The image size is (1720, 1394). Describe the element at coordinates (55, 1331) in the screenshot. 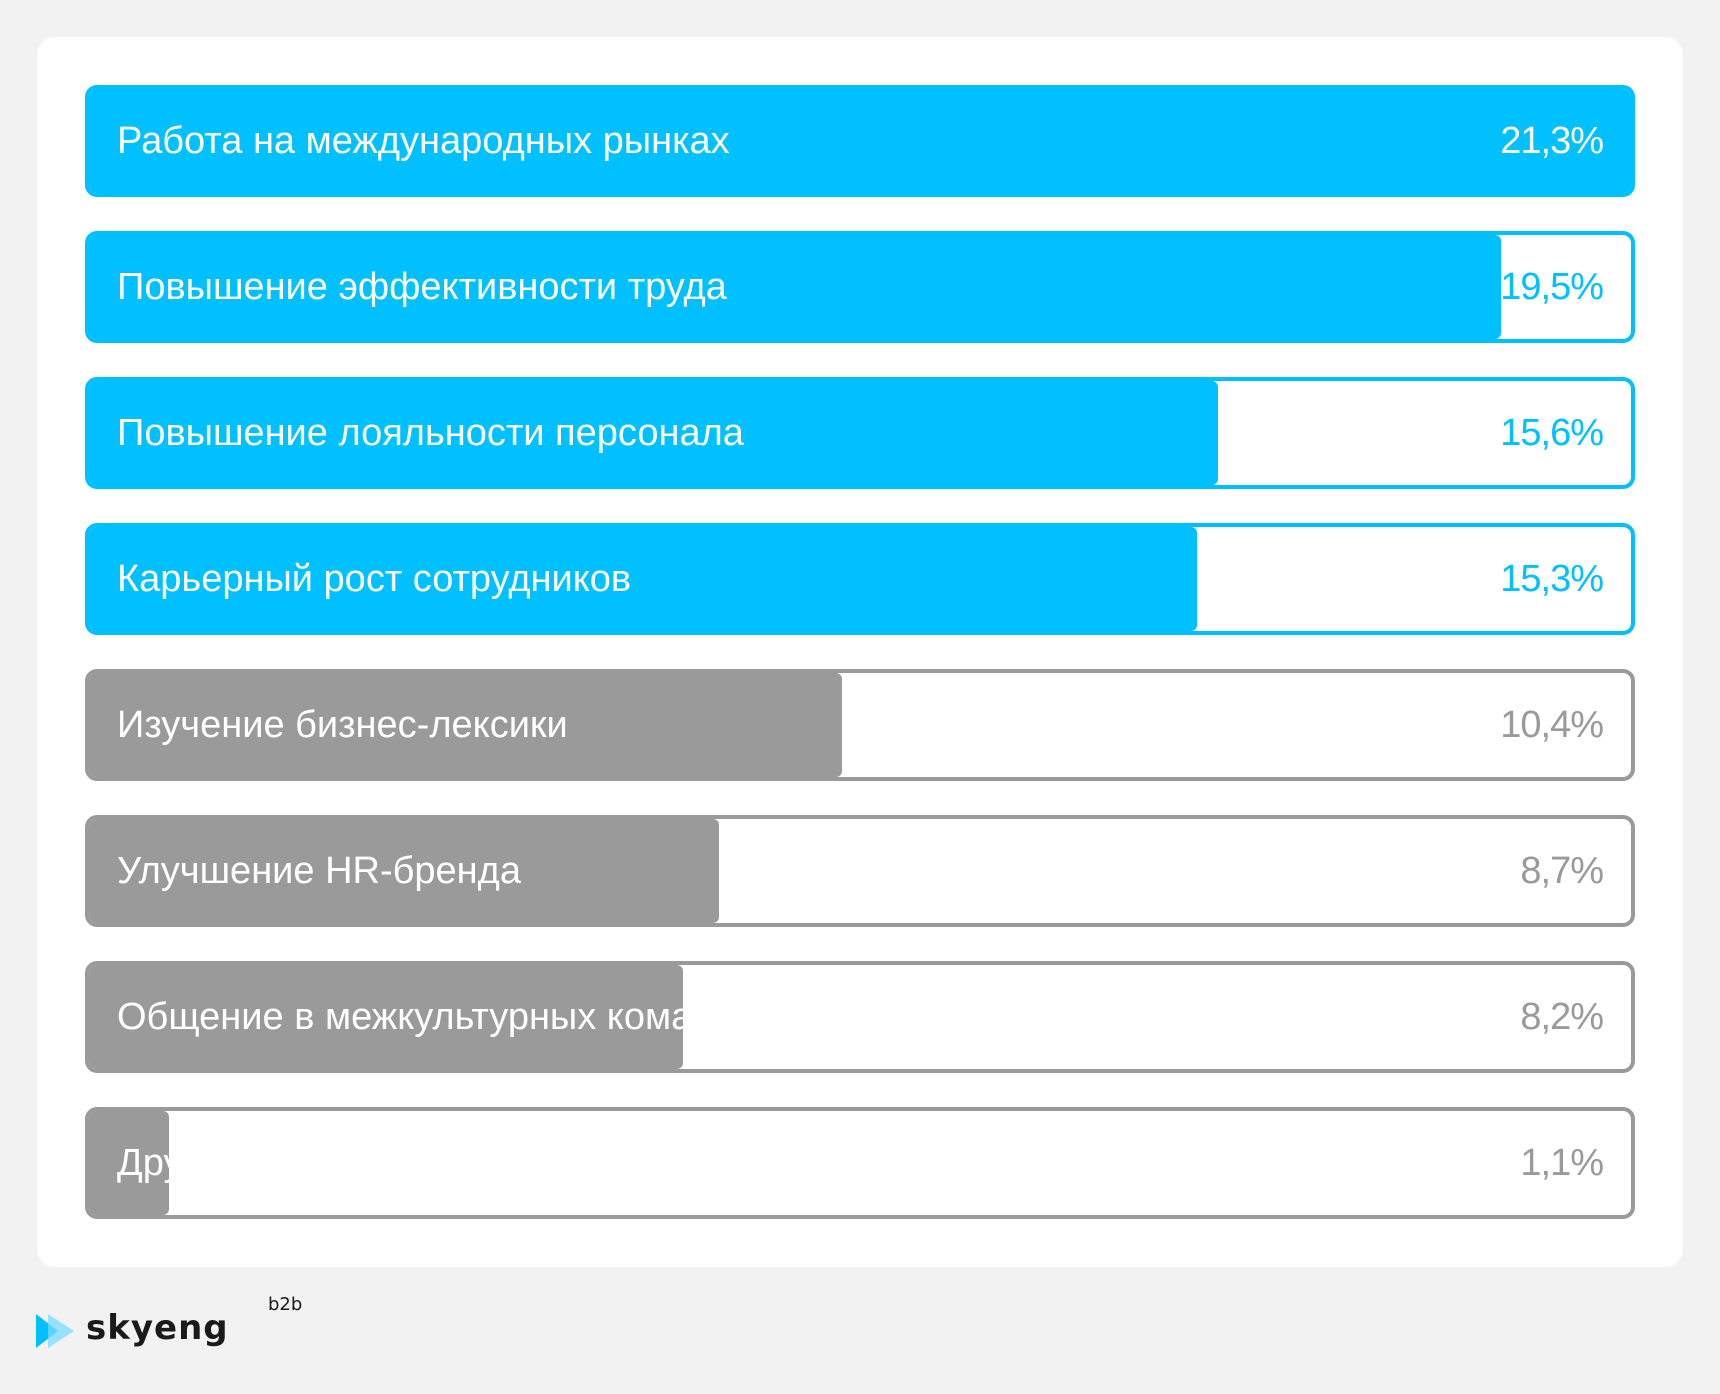

I see `play-arrow-icon` at that location.